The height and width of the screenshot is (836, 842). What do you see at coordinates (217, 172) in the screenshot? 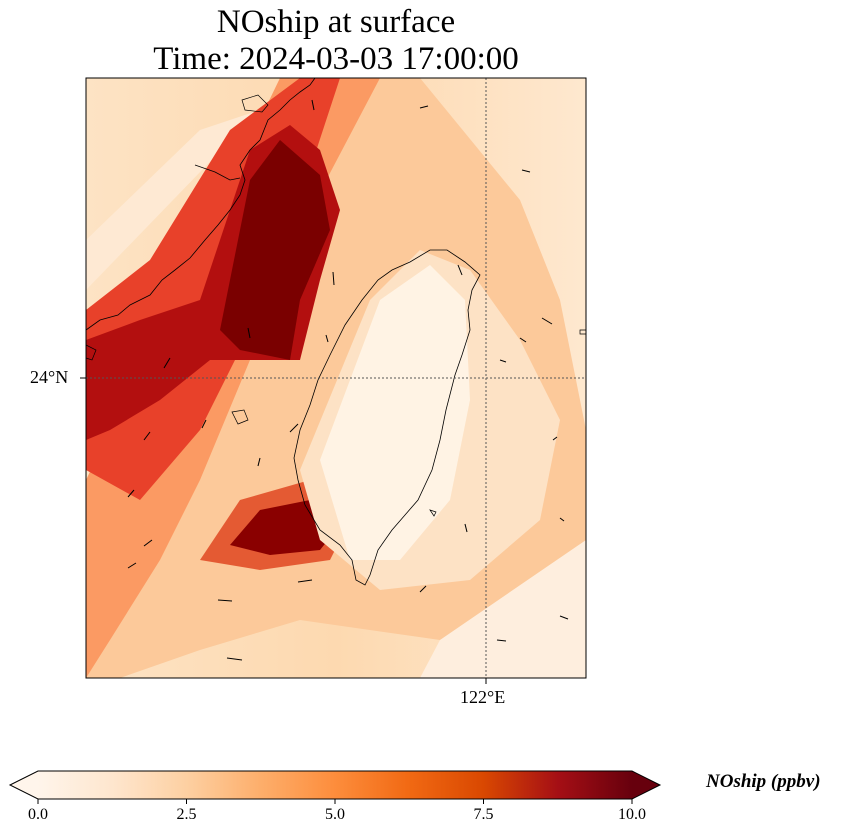
I see `china-coast-detail` at bounding box center [217, 172].